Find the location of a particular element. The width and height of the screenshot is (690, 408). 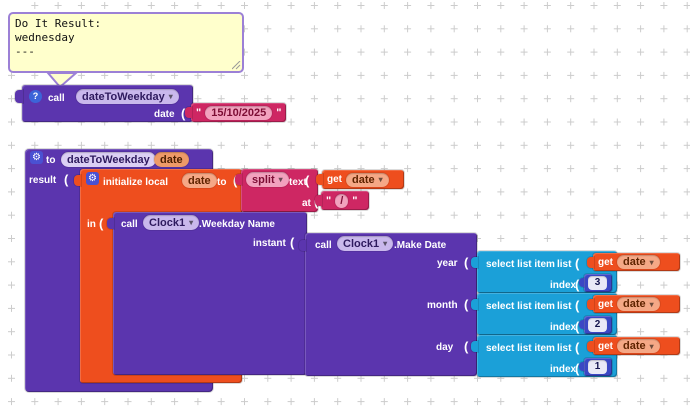

delimiter-field: / is located at coordinates (342, 200).